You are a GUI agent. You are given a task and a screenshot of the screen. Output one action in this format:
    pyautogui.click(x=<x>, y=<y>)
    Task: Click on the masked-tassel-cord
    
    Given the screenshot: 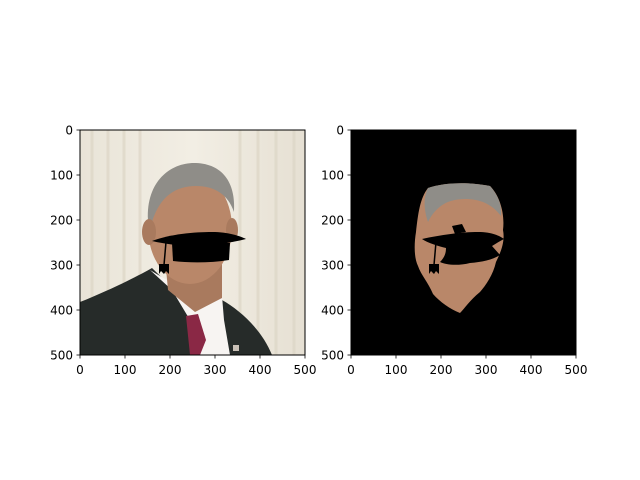 What is the action you would take?
    pyautogui.click(x=435, y=253)
    